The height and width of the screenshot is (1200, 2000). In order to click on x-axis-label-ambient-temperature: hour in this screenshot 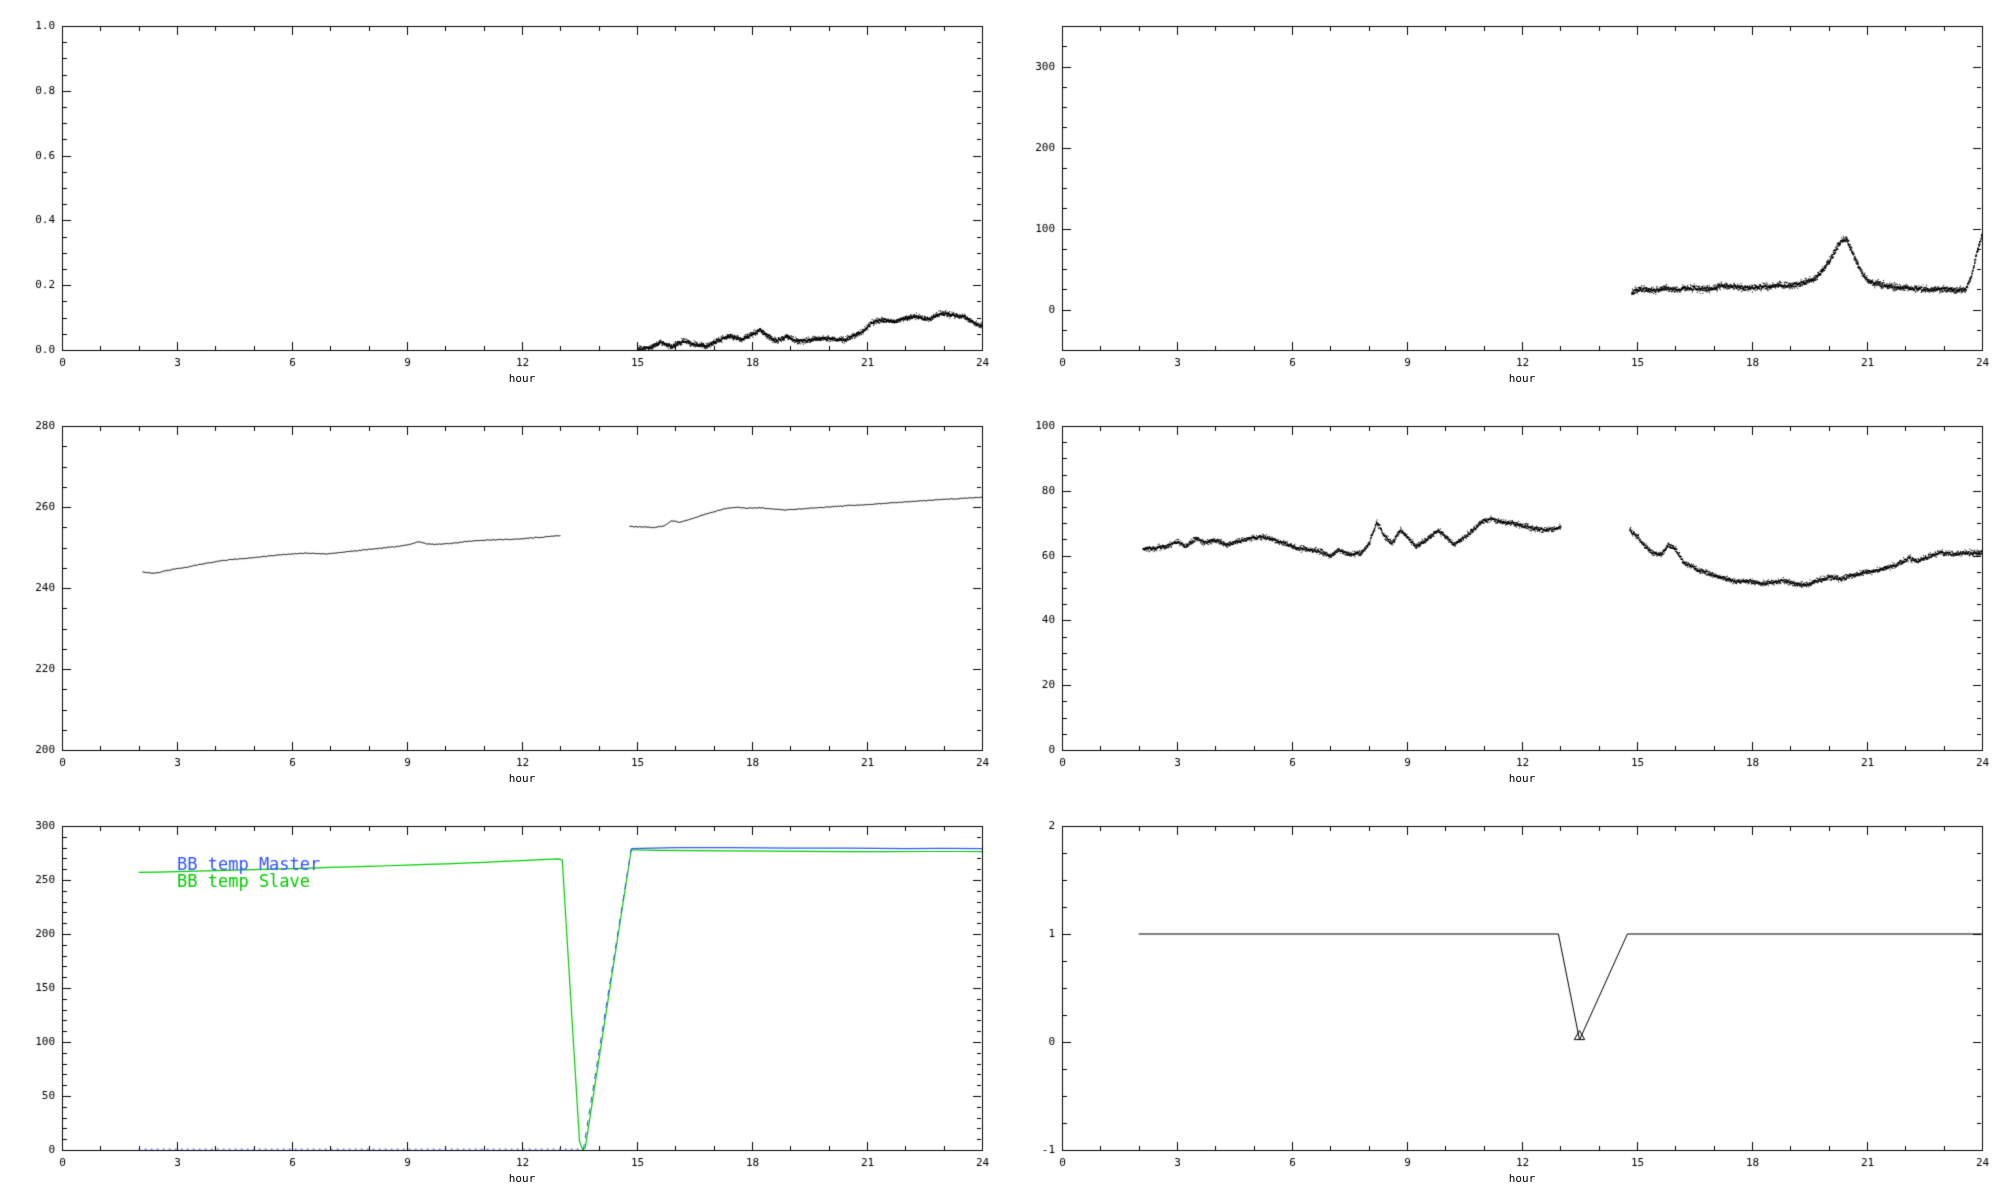, I will do `click(522, 778)`.